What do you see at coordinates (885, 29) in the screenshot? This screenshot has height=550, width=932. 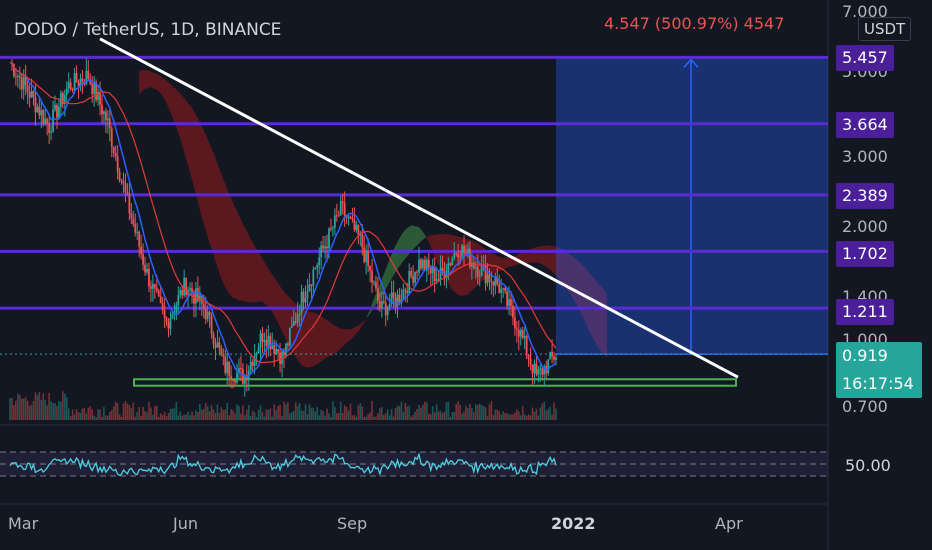 I see `currency-button: USDT` at bounding box center [885, 29].